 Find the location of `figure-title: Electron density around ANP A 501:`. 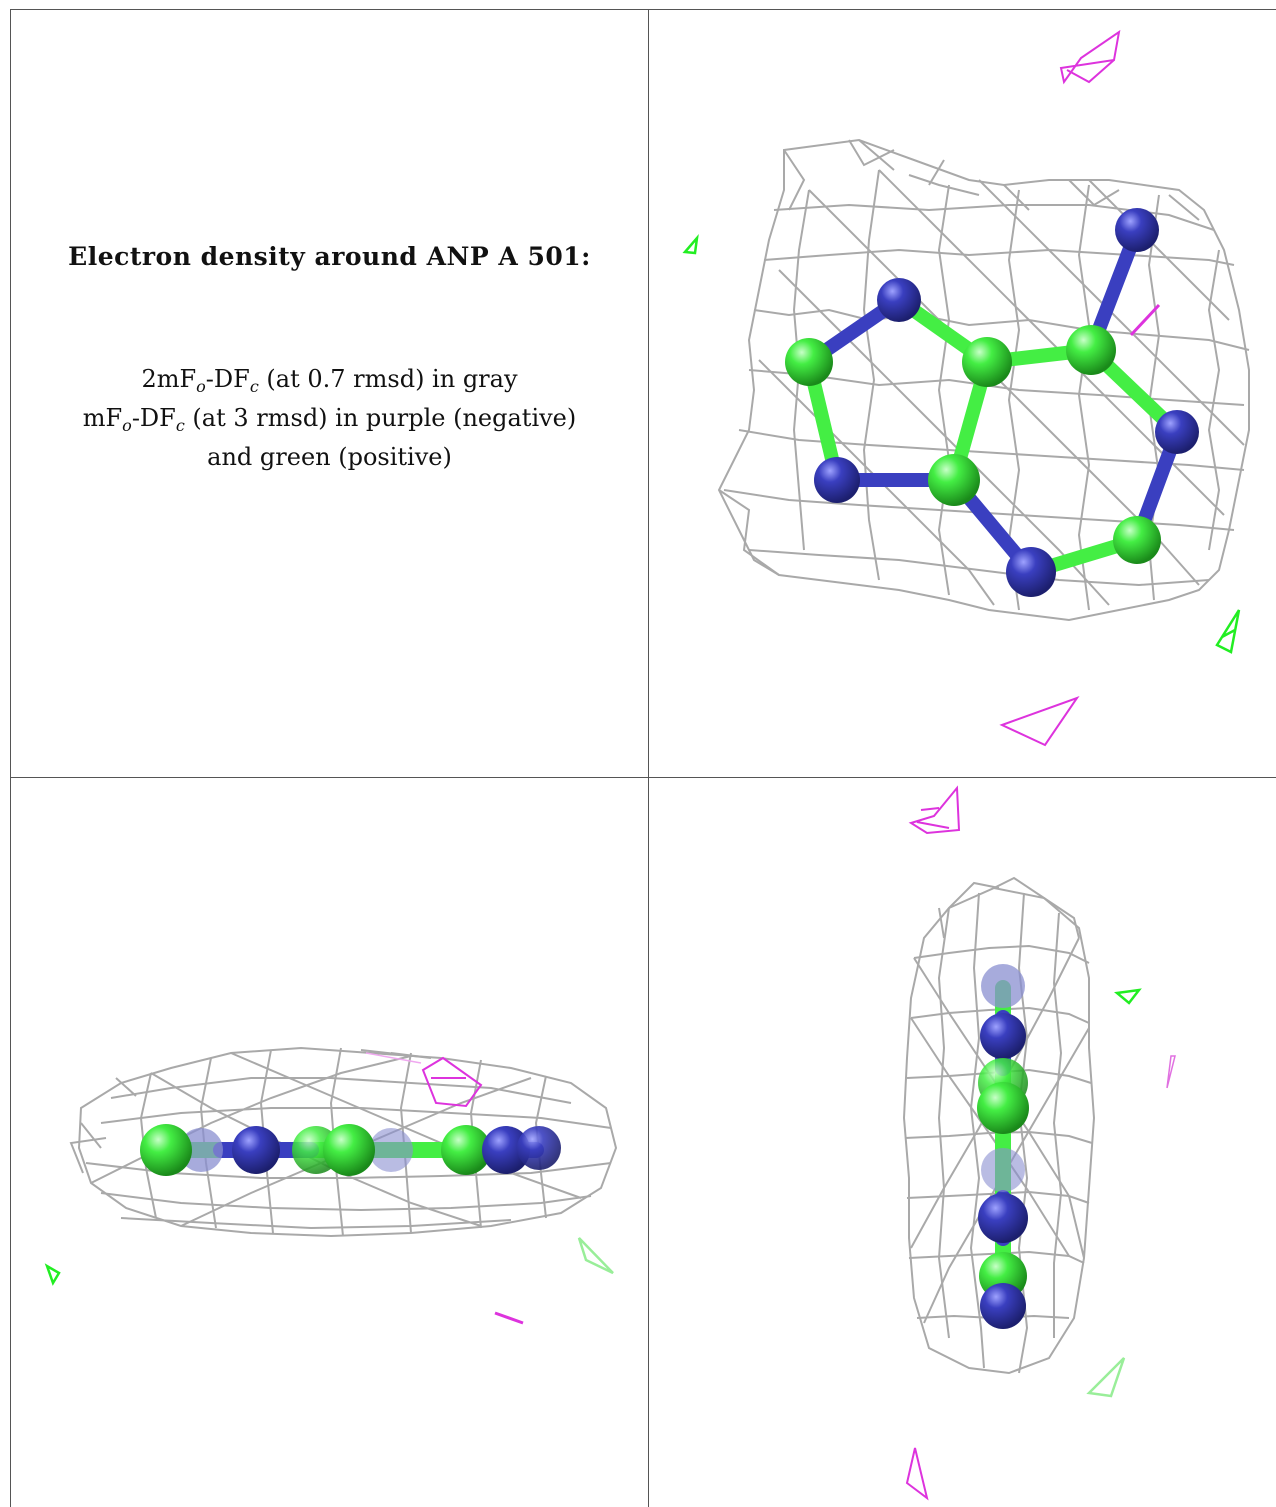

figure-title: Electron density around ANP A 501: is located at coordinates (329, 256).